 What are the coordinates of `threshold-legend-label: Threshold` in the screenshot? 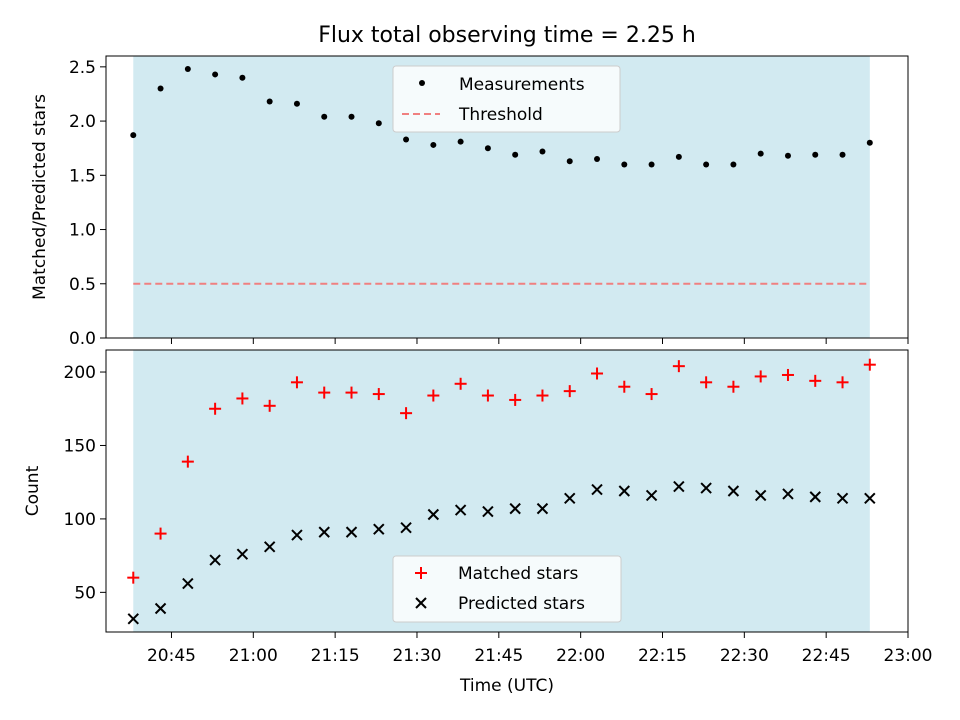 It's located at (500, 115).